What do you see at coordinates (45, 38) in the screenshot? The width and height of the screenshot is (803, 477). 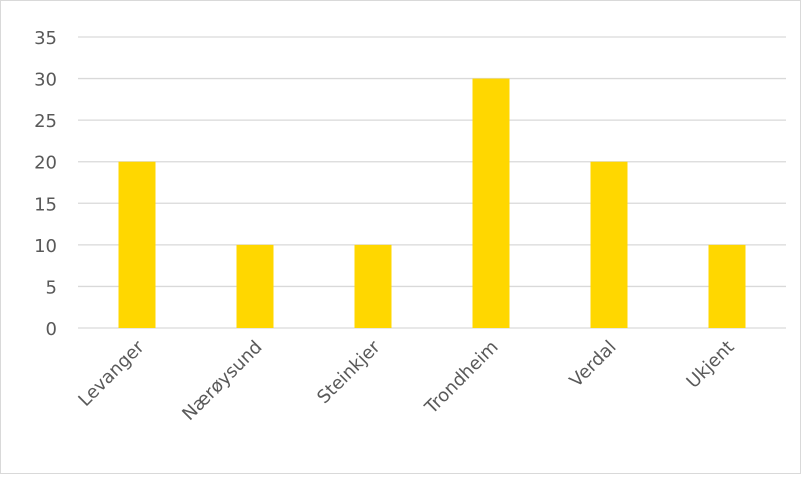 I see `y-tick-label: 35` at bounding box center [45, 38].